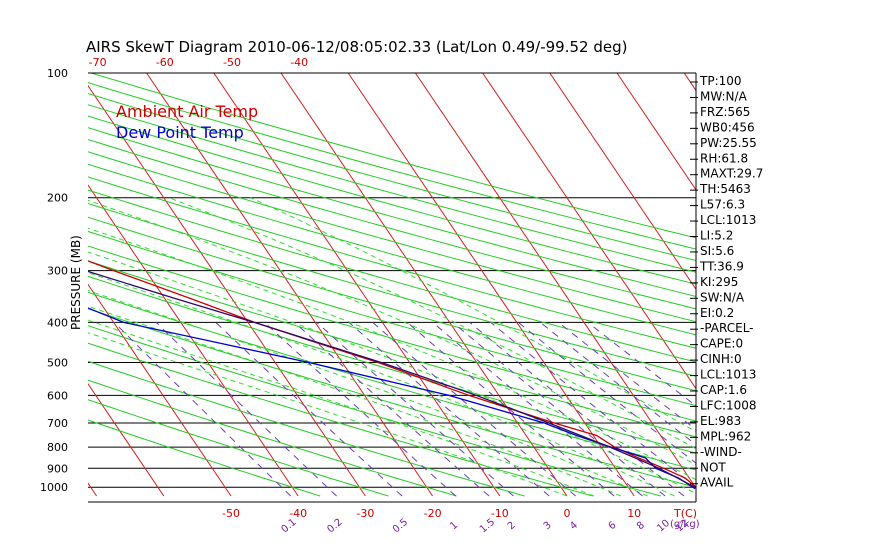 This screenshot has height=560, width=870. I want to click on pressure-tick-label: 100, so click(57, 73).